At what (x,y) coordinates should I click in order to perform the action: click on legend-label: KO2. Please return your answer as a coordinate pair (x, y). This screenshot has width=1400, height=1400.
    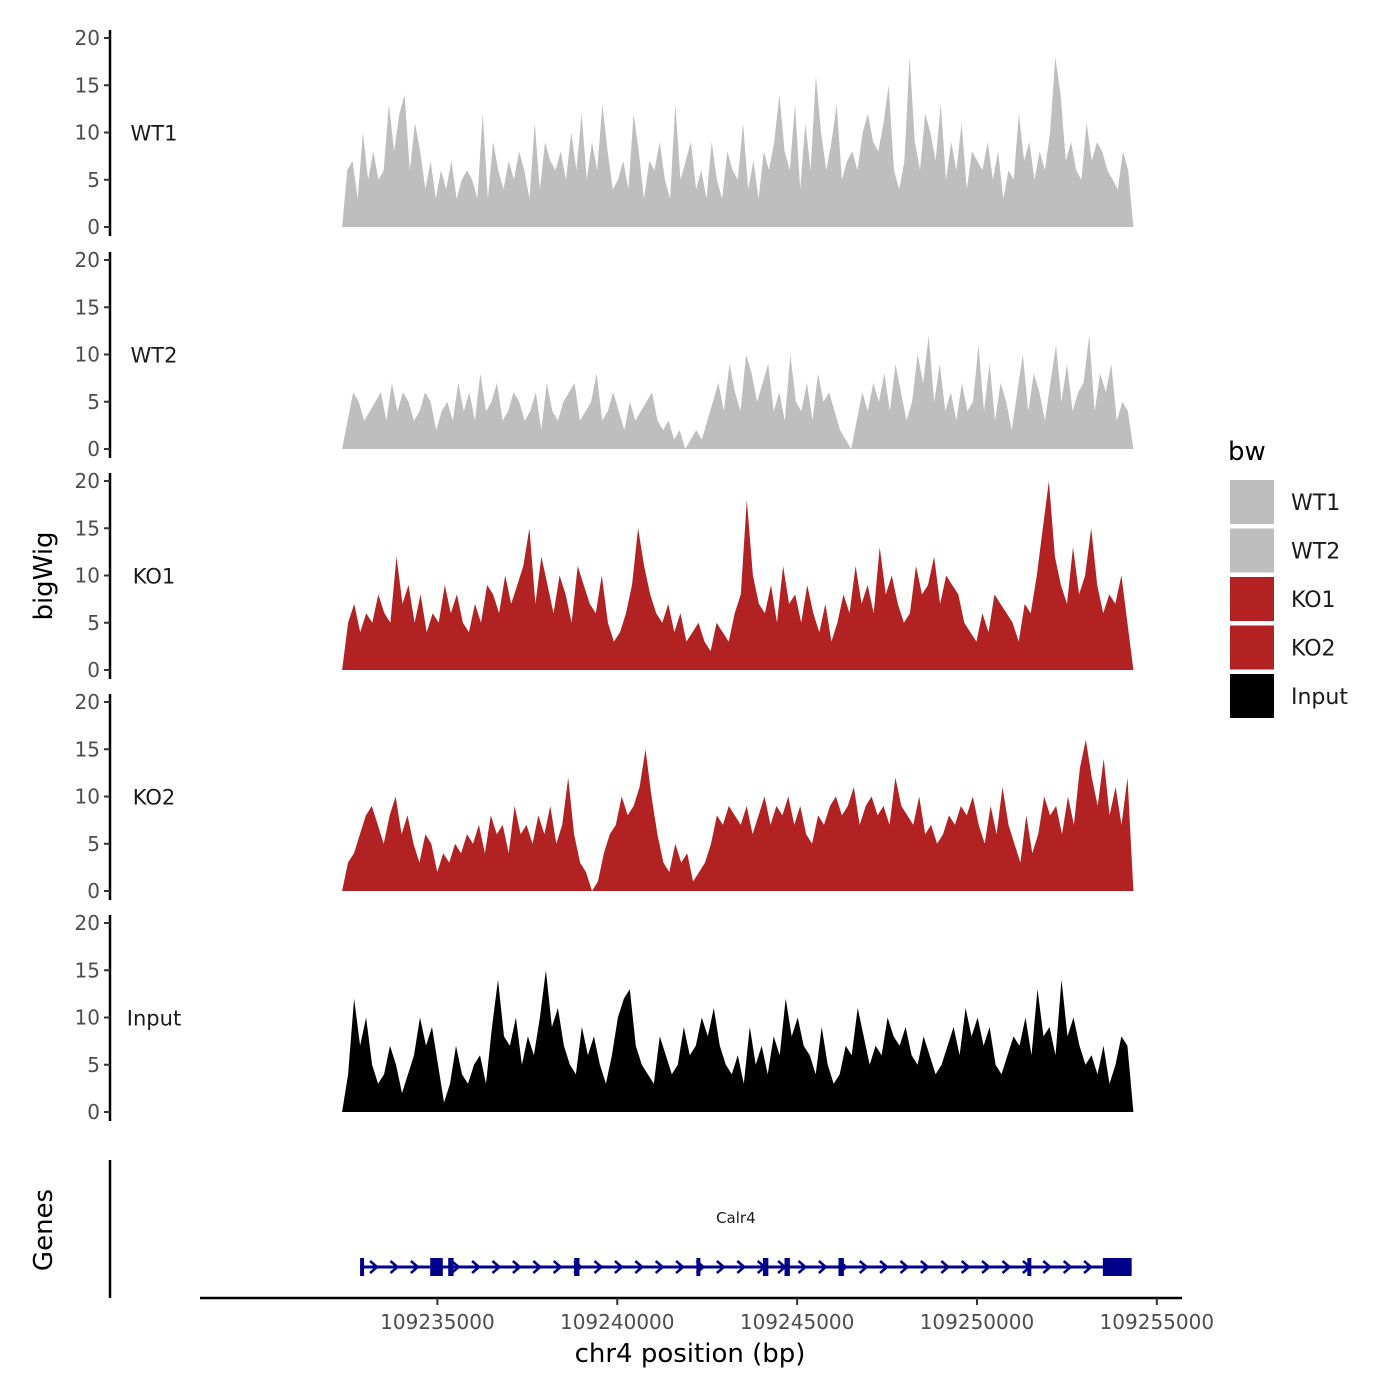
    Looking at the image, I should click on (1313, 649).